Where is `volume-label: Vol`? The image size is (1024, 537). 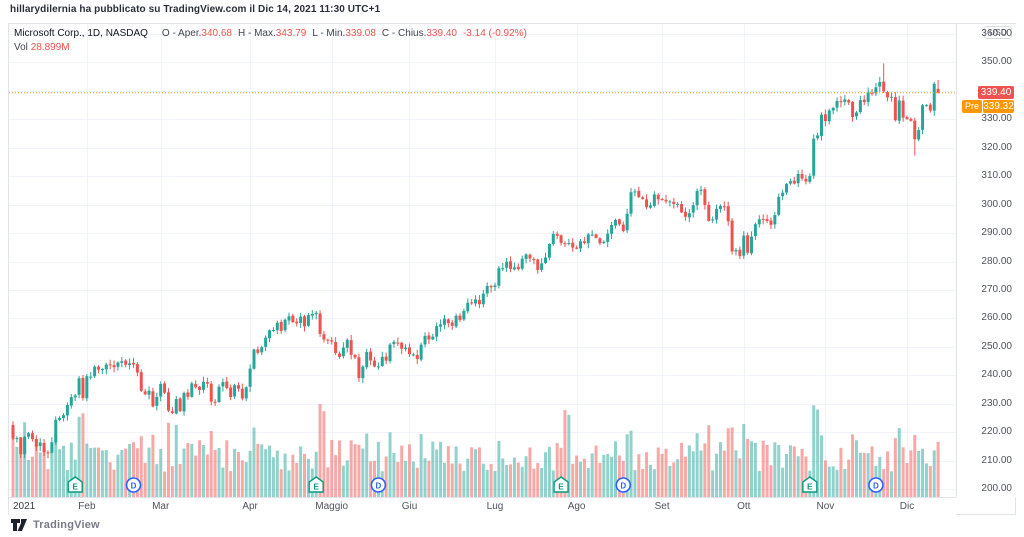 volume-label: Vol is located at coordinates (21, 47).